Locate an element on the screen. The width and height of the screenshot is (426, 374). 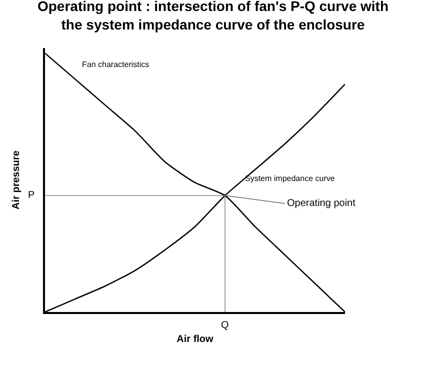
series-label: Fan characteristics is located at coordinates (116, 64).